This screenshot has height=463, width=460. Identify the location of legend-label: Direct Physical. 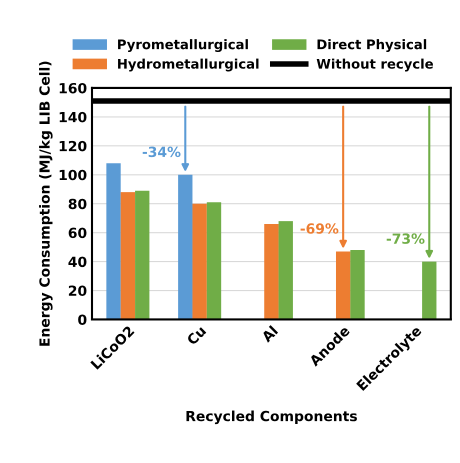
(372, 45).